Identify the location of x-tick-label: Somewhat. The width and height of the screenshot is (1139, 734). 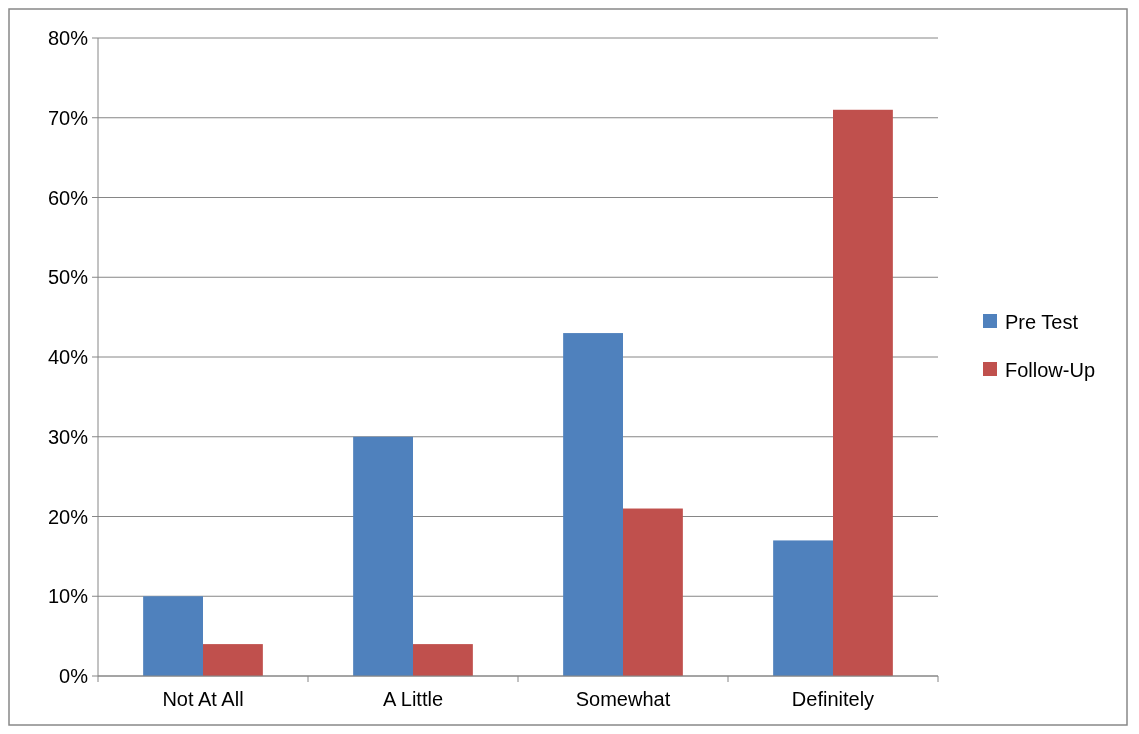
(623, 699).